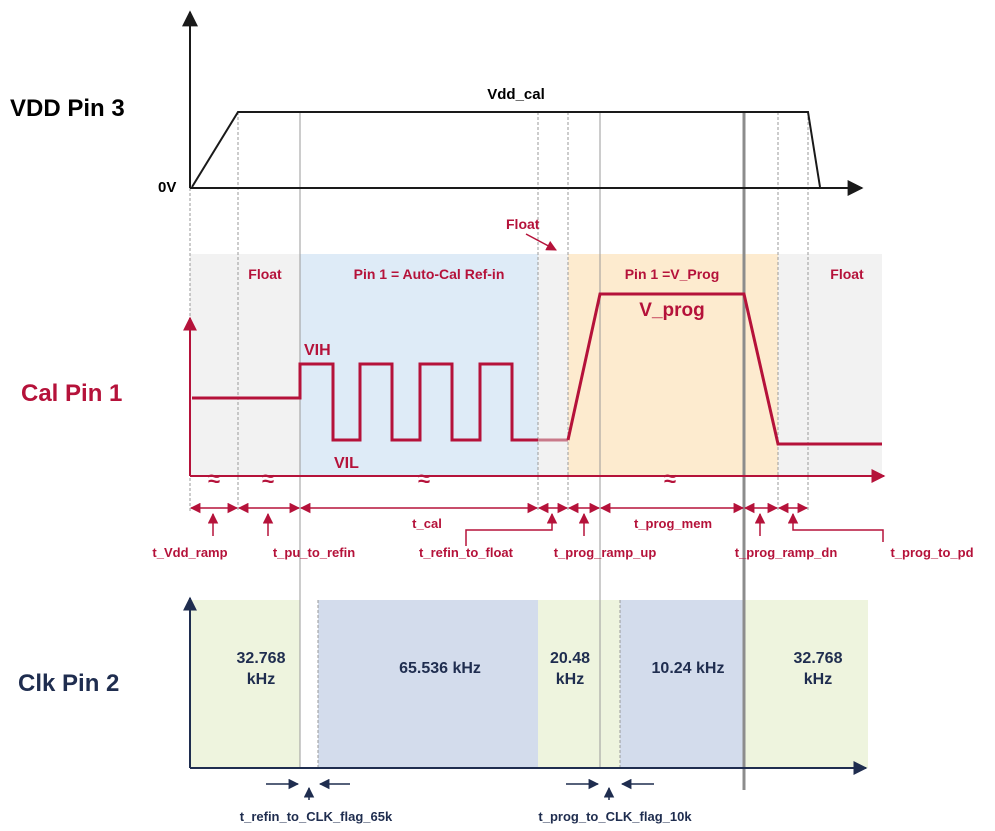 Image resolution: width=995 pixels, height=831 pixels. I want to click on freq-20k-value: 20.48, so click(570, 658).